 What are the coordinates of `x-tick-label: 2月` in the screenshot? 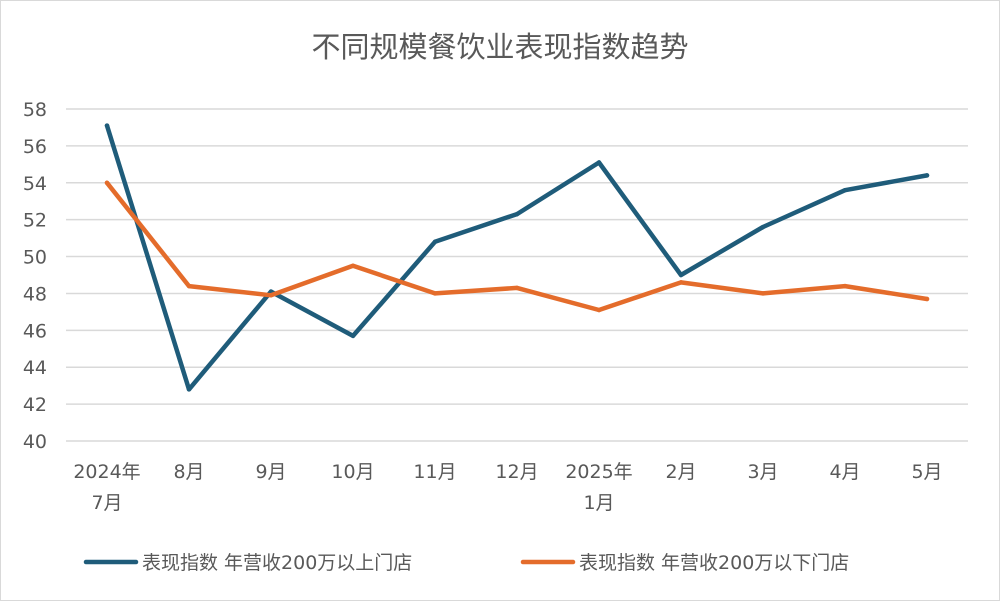 It's located at (680, 472).